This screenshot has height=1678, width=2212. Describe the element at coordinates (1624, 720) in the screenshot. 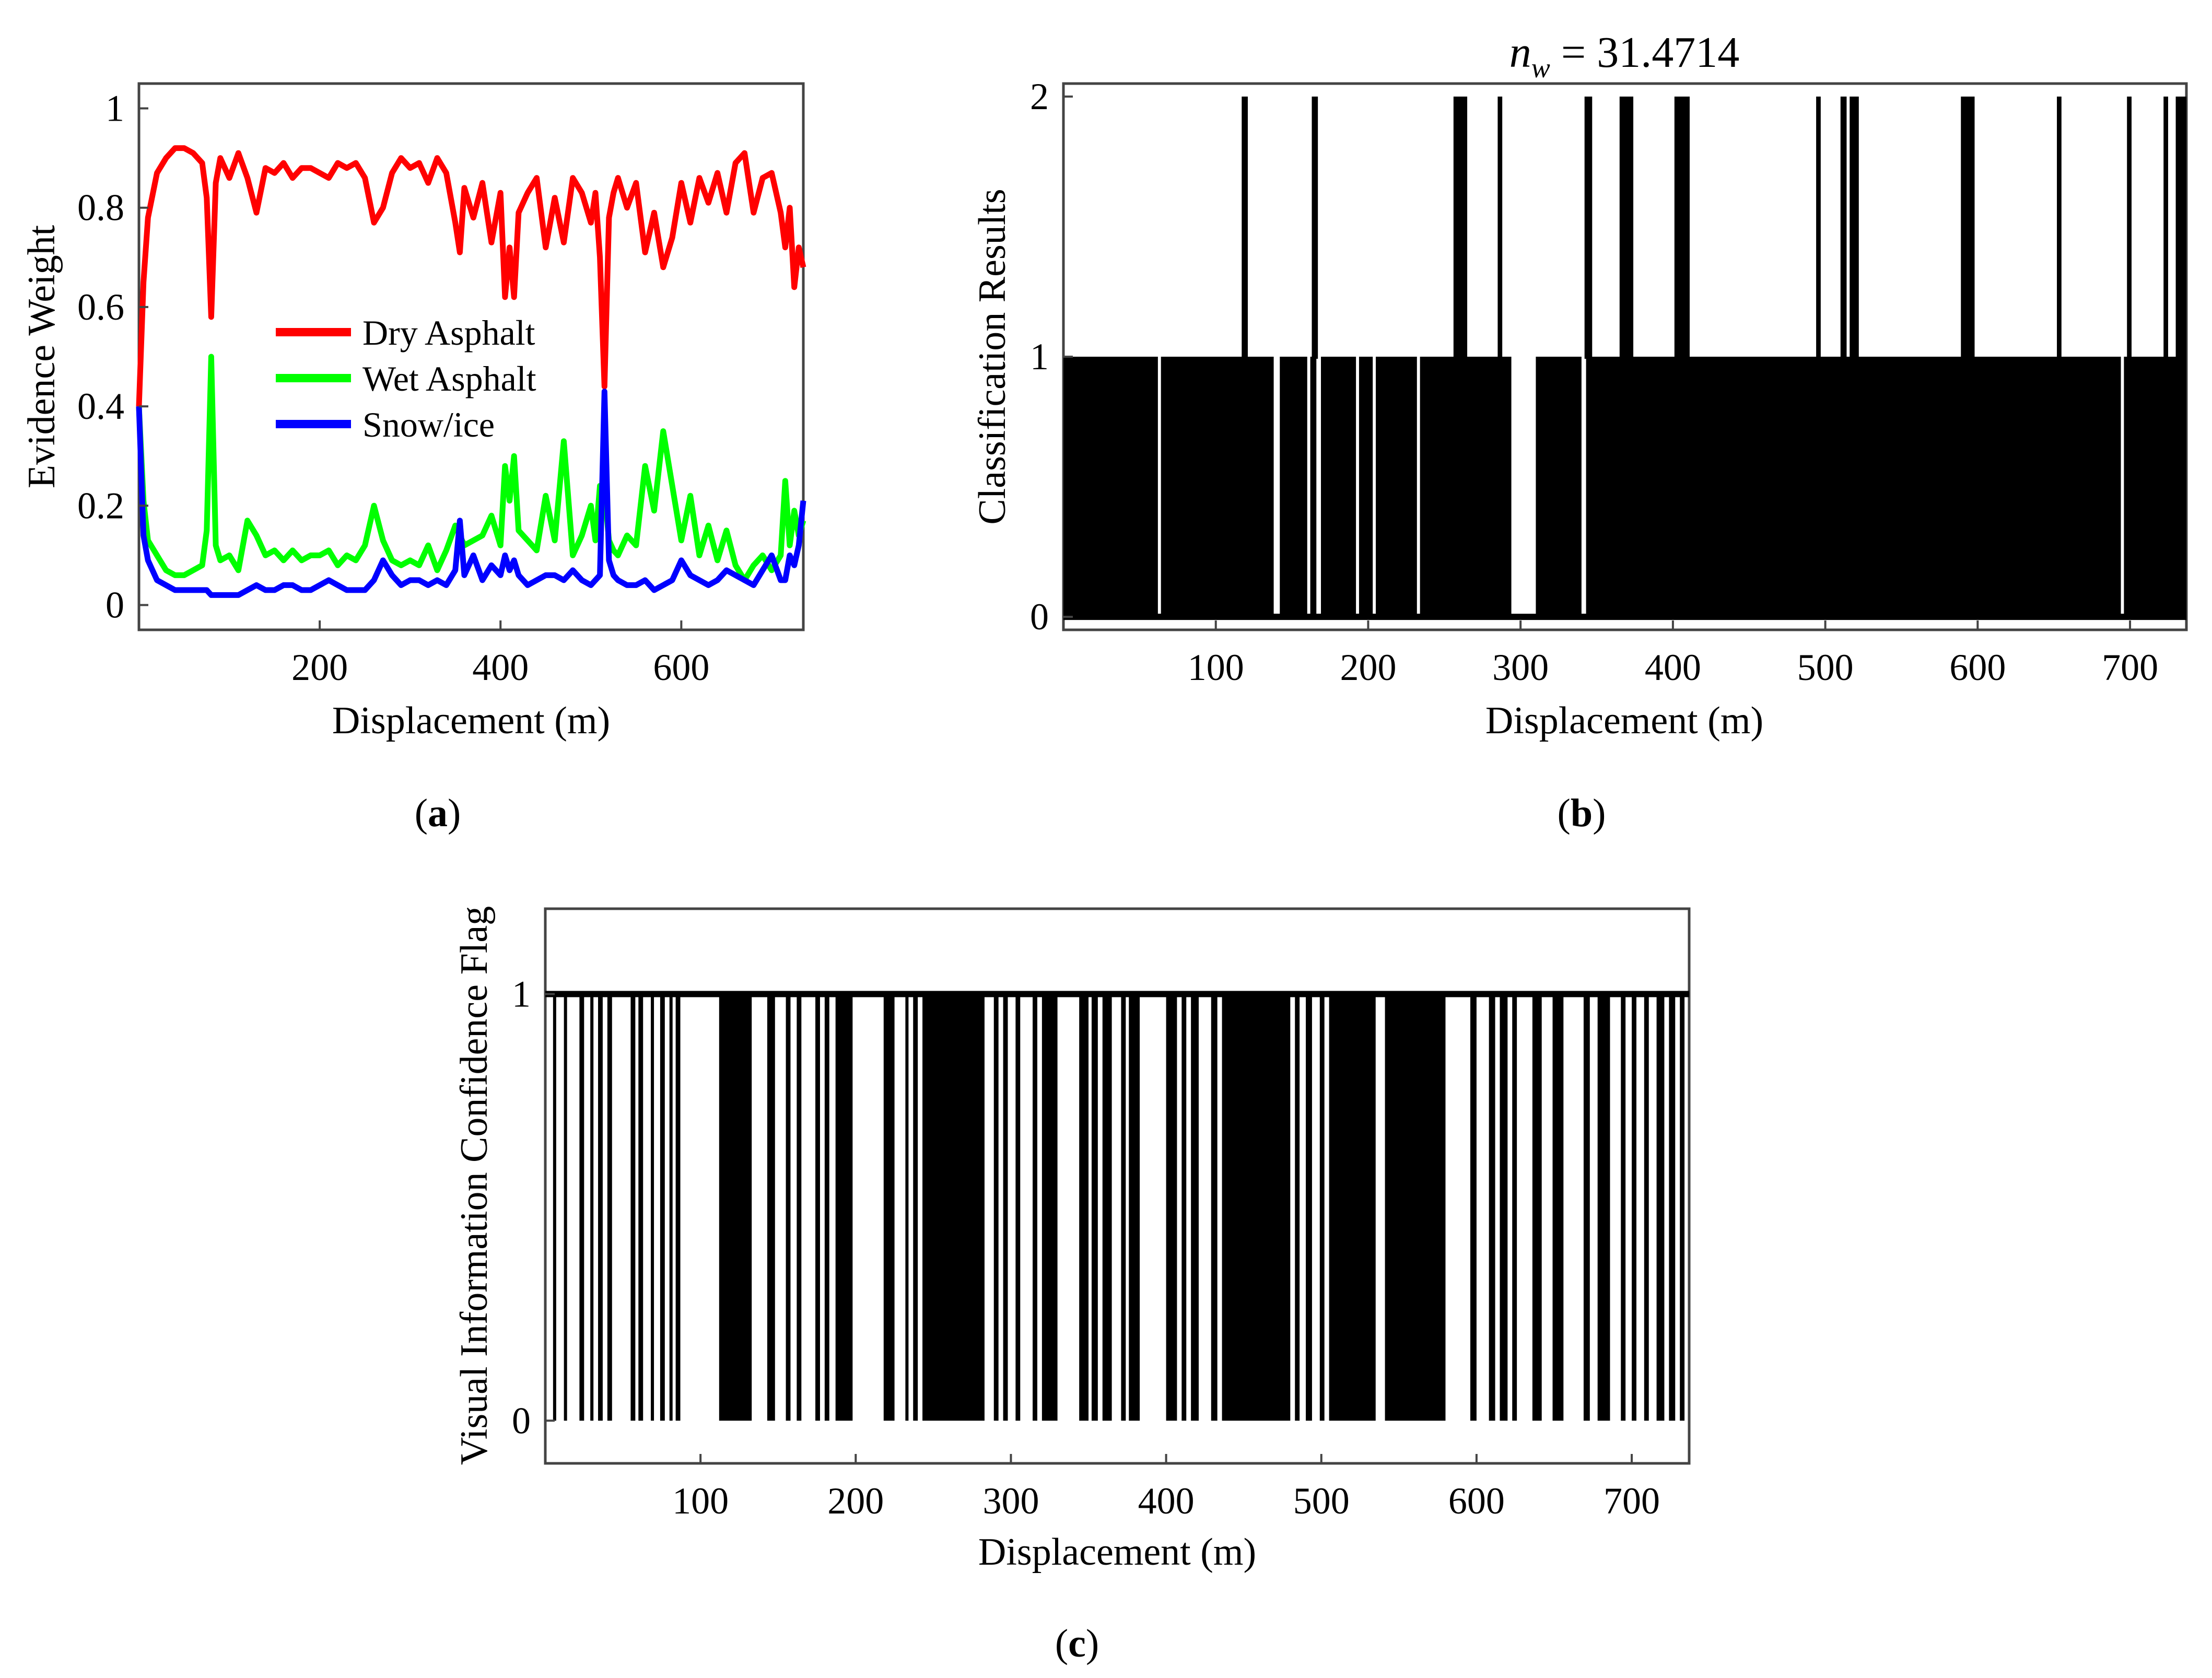

I see `panel-b-x-axis-label: Displacement (m)` at that location.